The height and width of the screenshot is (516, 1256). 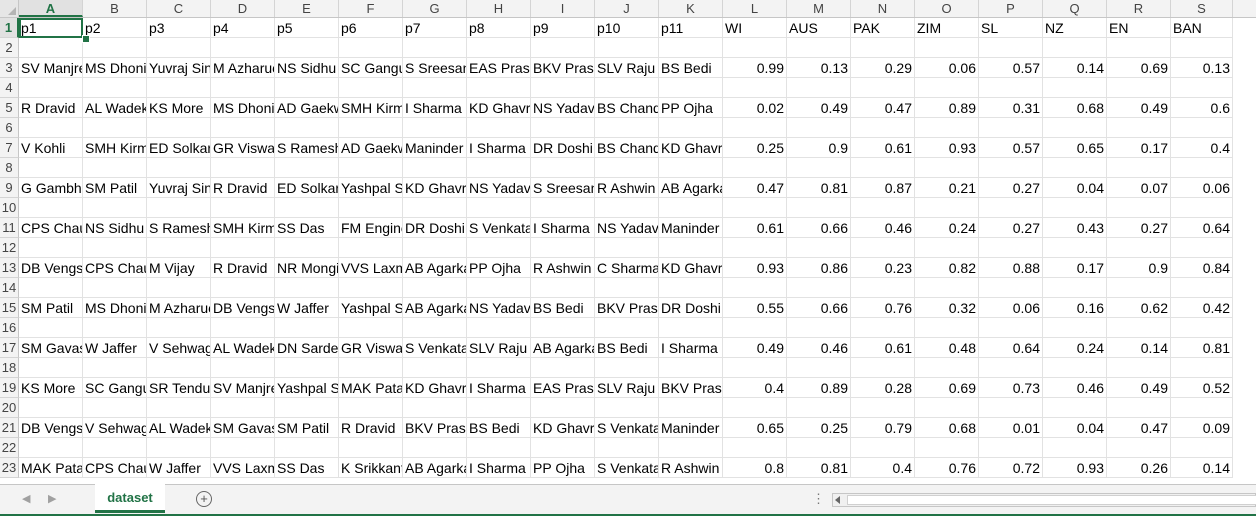 I want to click on cell-E19: Yashpal Sh, so click(x=307, y=388).